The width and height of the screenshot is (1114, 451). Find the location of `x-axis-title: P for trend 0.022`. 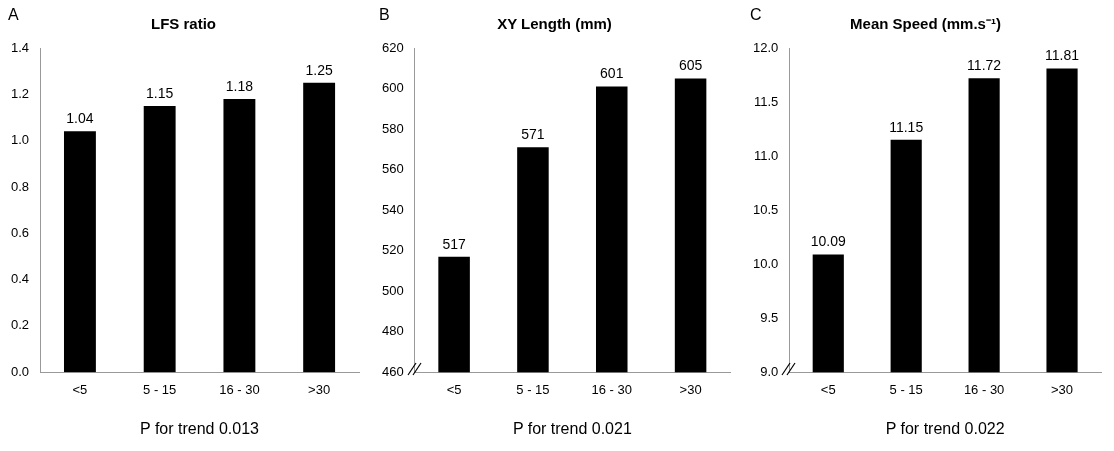

x-axis-title: P for trend 0.022 is located at coordinates (945, 428).